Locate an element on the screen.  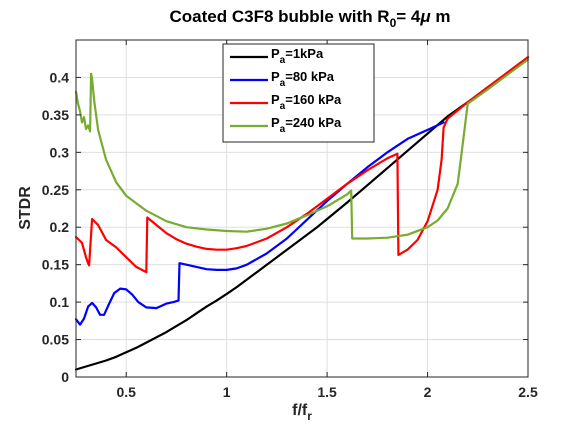
x-axis-label-main: f/f is located at coordinates (300, 410).